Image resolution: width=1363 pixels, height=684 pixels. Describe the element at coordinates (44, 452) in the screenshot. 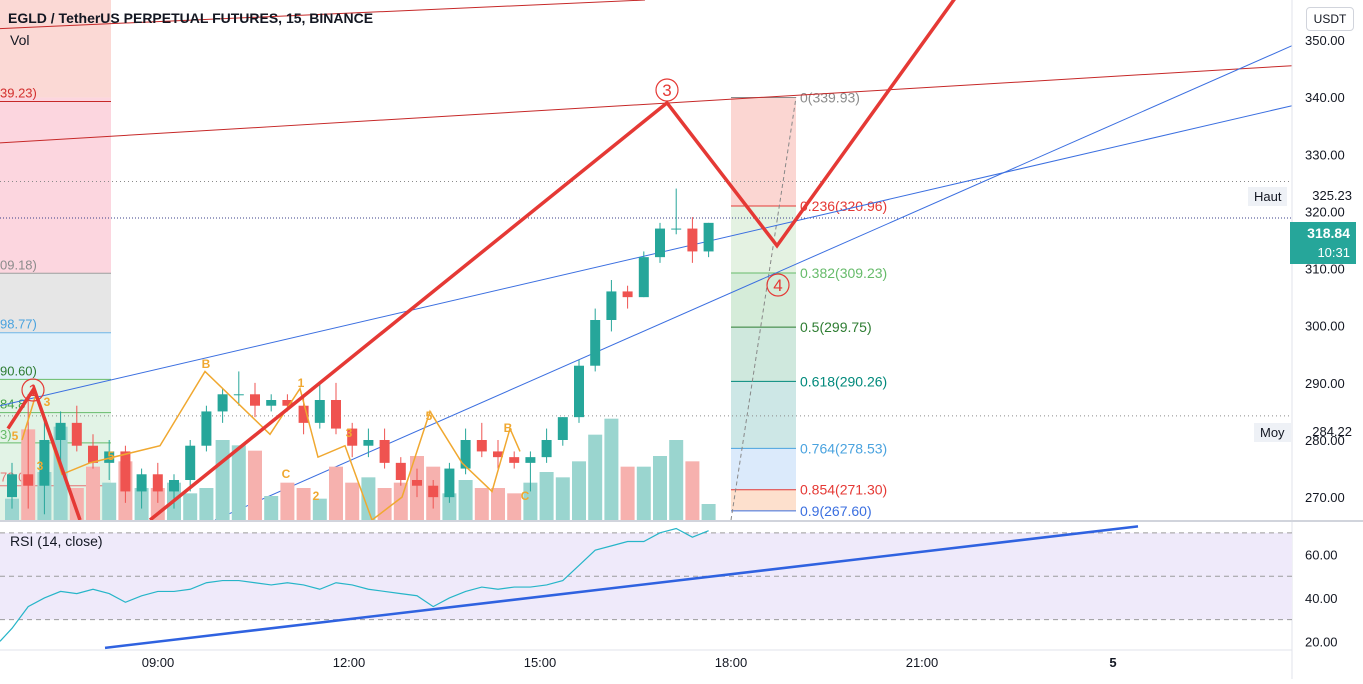

I see `wave-1-leg` at that location.